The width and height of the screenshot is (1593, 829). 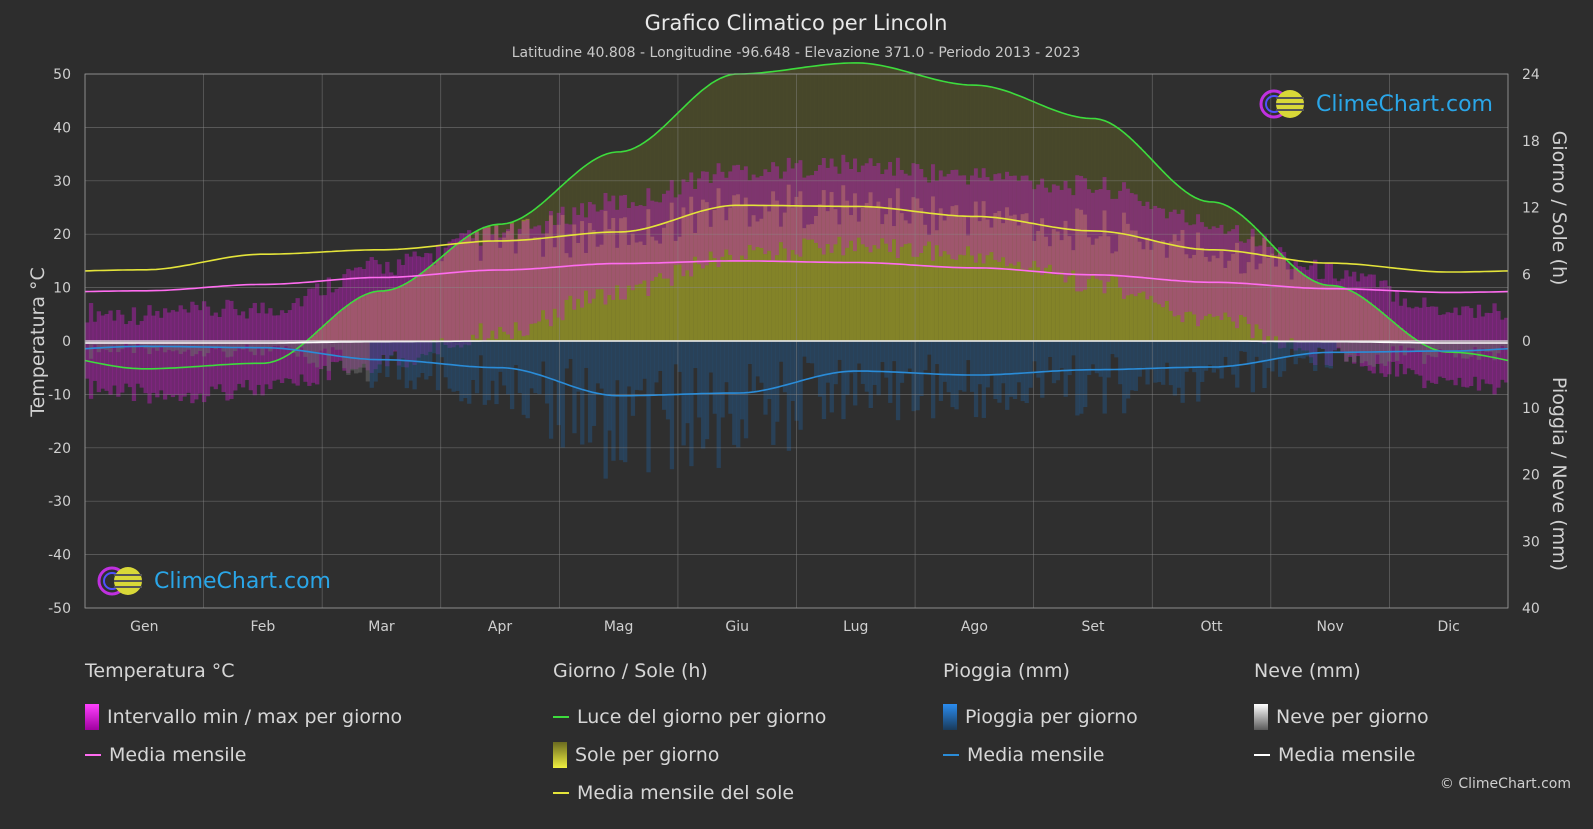 What do you see at coordinates (213, 581) in the screenshot?
I see `brand-logo-bottom: ClimeChart.com` at bounding box center [213, 581].